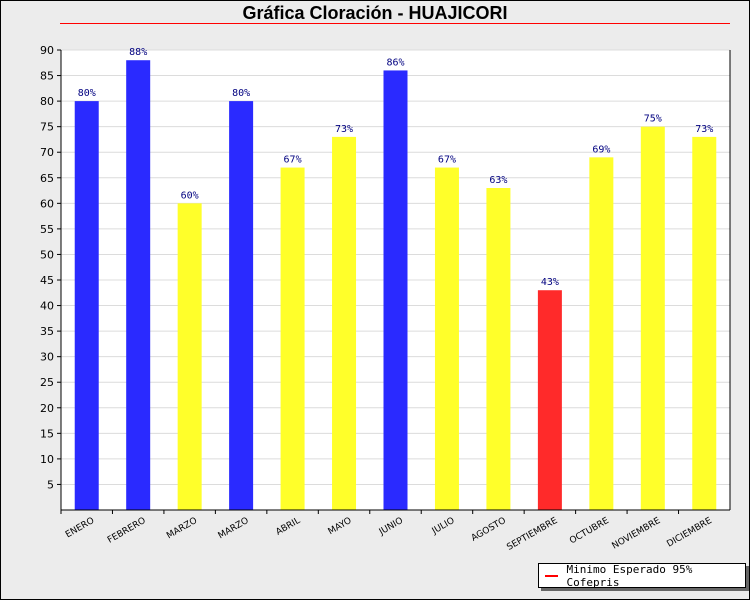 The height and width of the screenshot is (600, 750). What do you see at coordinates (47, 101) in the screenshot?
I see `y-tick-label: 80` at bounding box center [47, 101].